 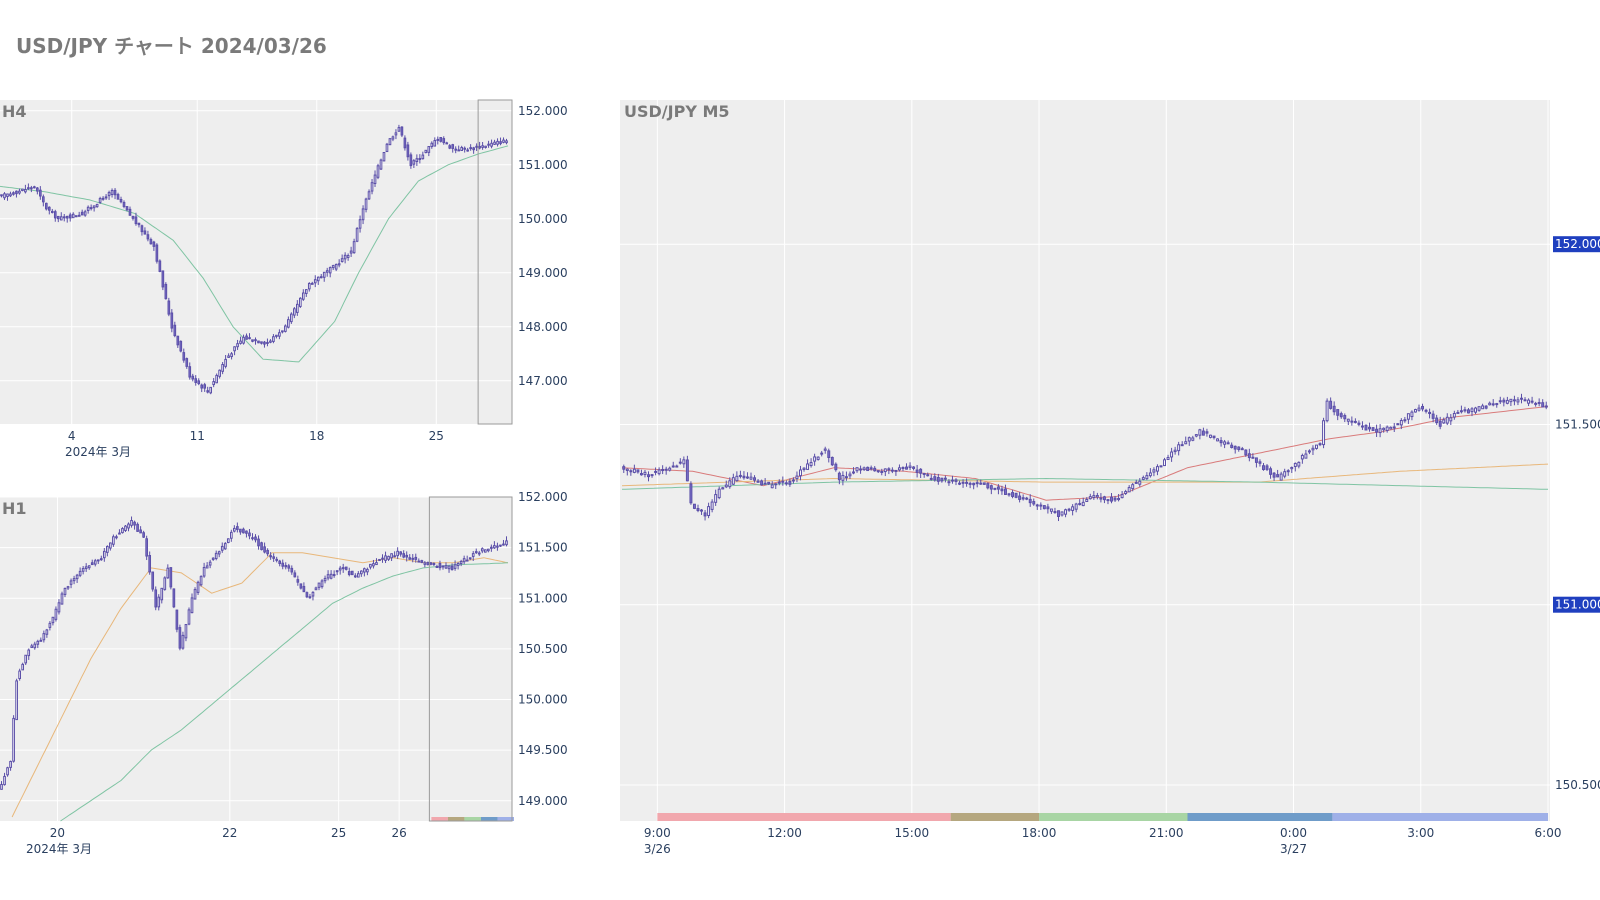 I want to click on tick-label-y: 151.000, so click(x=543, y=598).